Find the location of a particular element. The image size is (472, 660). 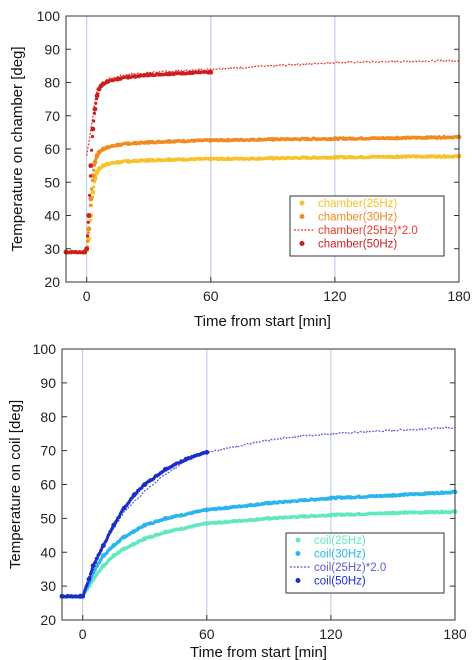

legend-label: coil(25Hz) is located at coordinates (340, 541).